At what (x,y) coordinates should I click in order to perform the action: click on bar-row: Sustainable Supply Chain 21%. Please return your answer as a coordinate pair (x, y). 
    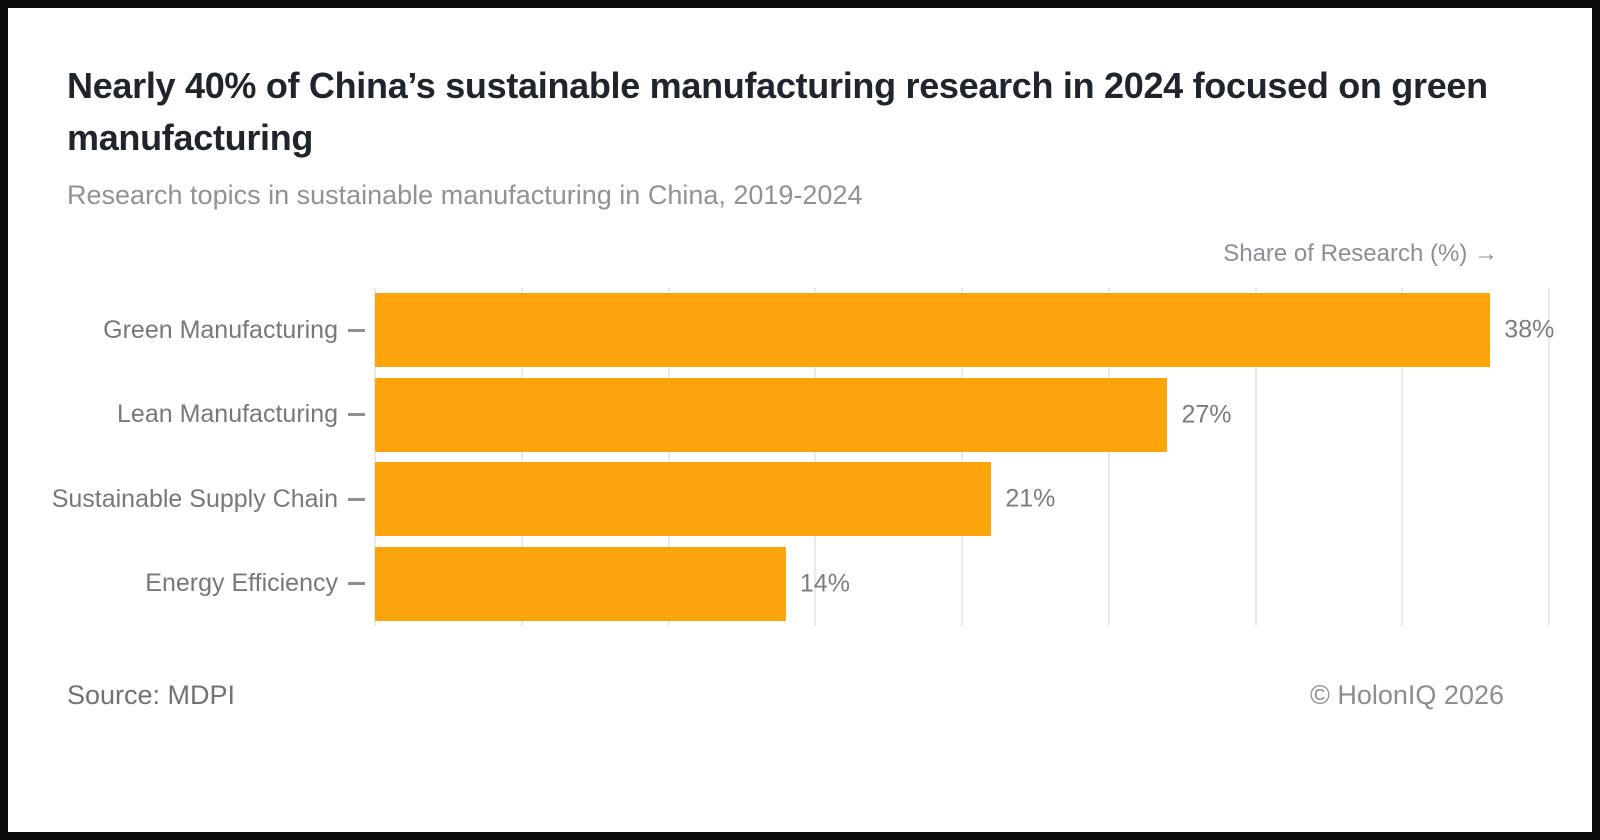
    Looking at the image, I should click on (798, 499).